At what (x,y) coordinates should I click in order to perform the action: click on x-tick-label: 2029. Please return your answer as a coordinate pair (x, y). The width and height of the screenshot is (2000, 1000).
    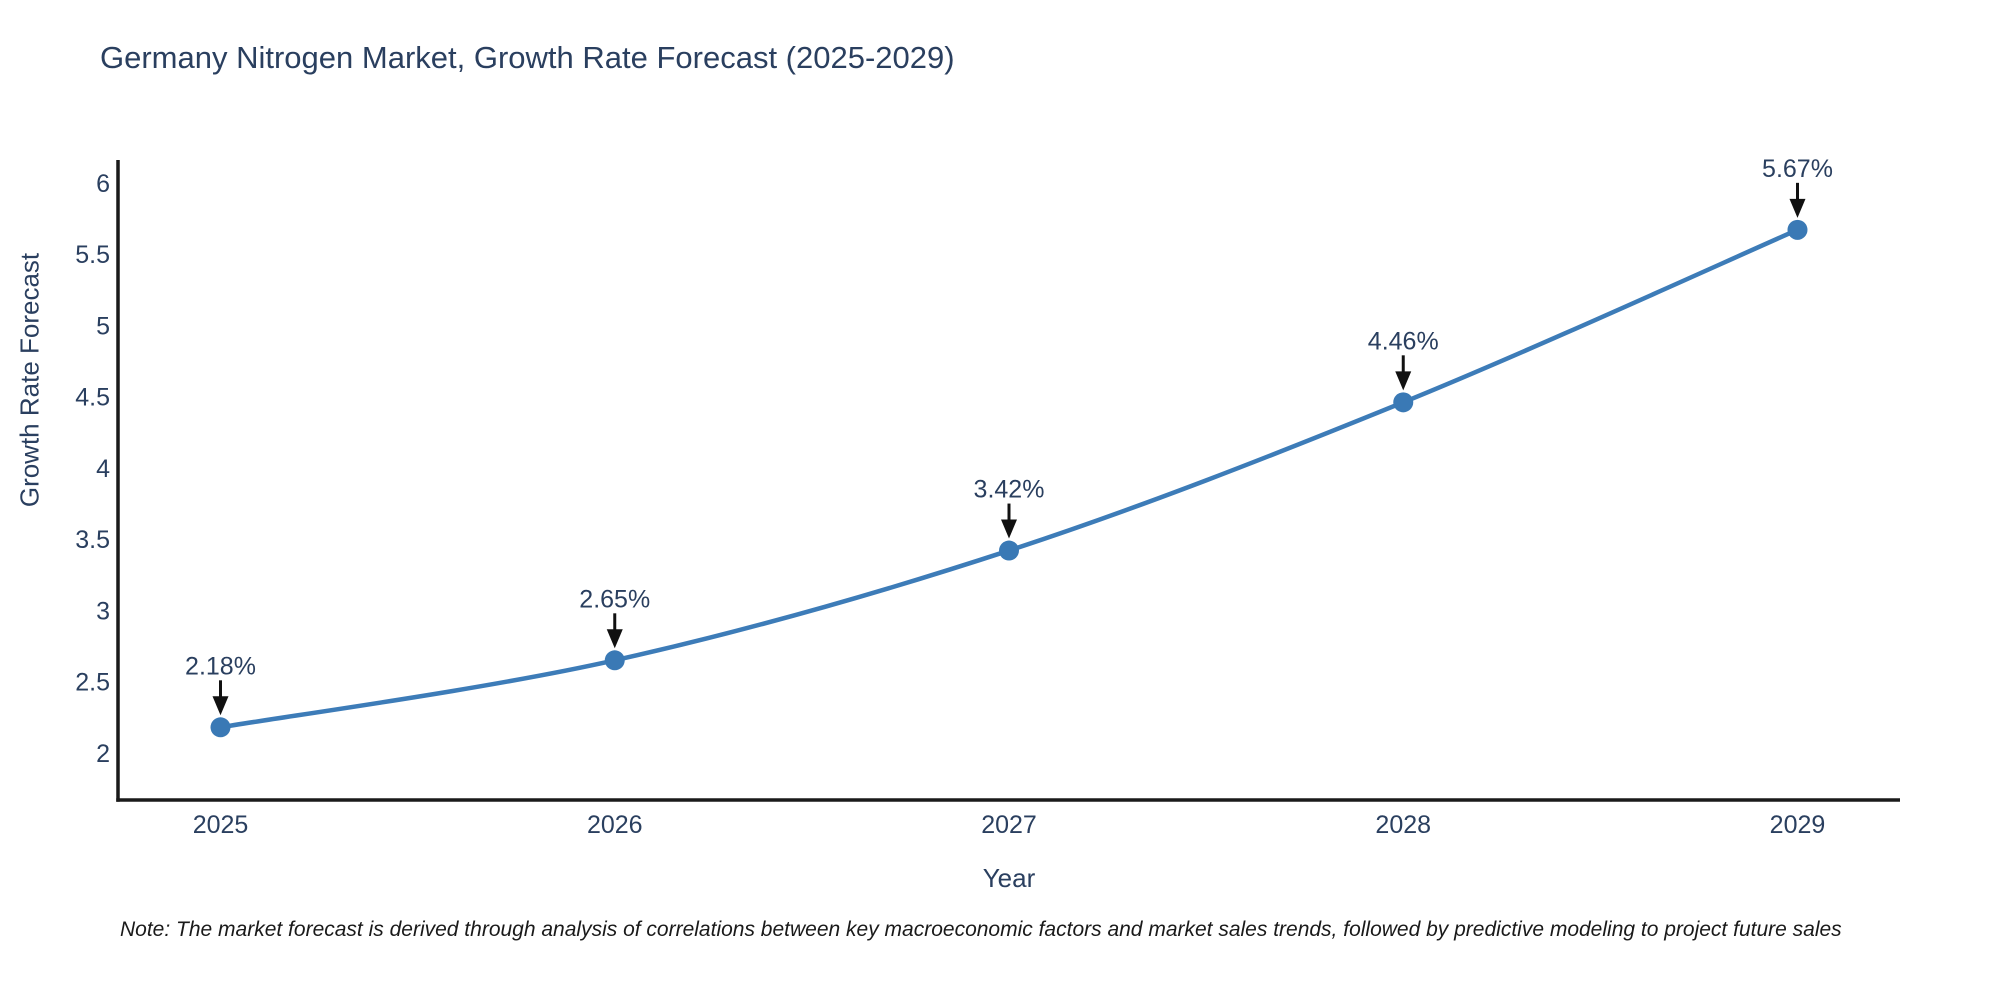
    Looking at the image, I should click on (1798, 825).